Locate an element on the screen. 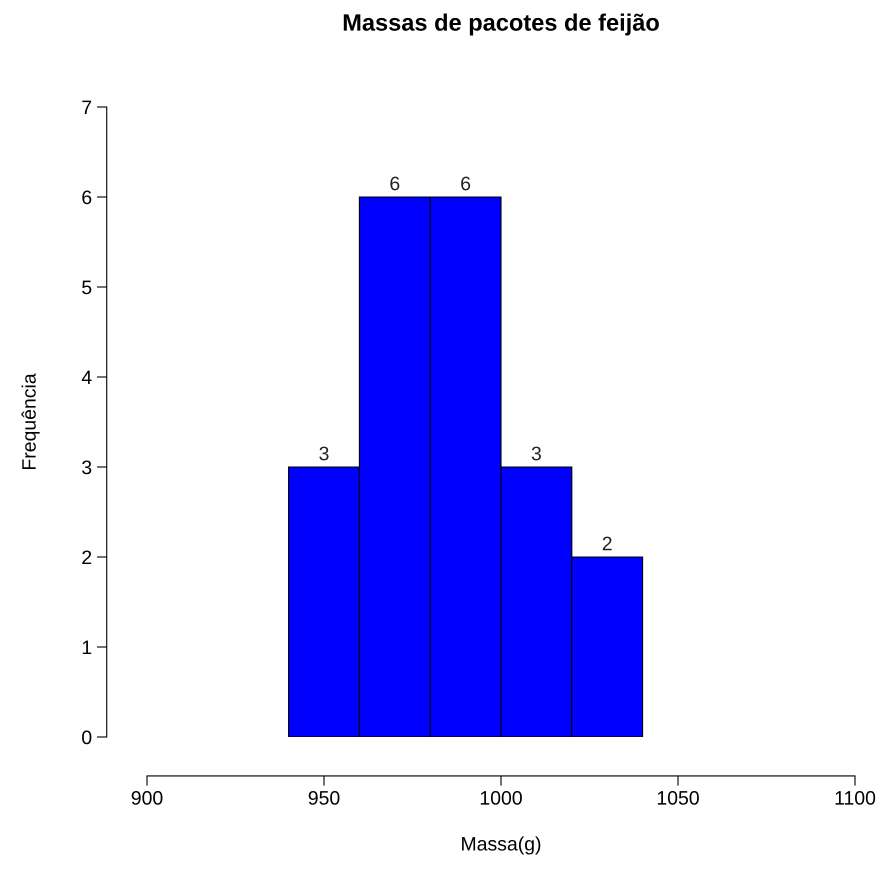 The height and width of the screenshot is (876, 883). y-tick-label: 7 is located at coordinates (87, 107).